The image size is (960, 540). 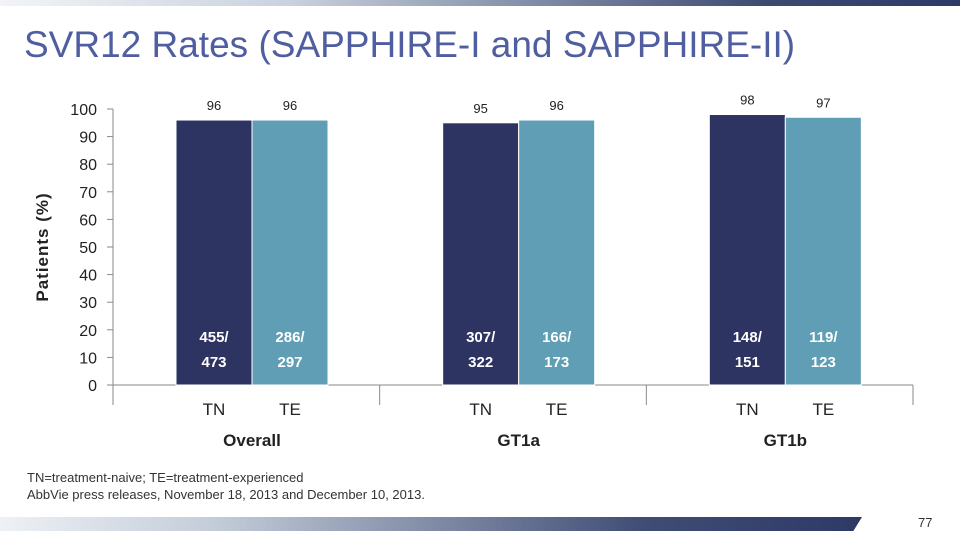 I want to click on x-group-label: GT1a, so click(x=518, y=440).